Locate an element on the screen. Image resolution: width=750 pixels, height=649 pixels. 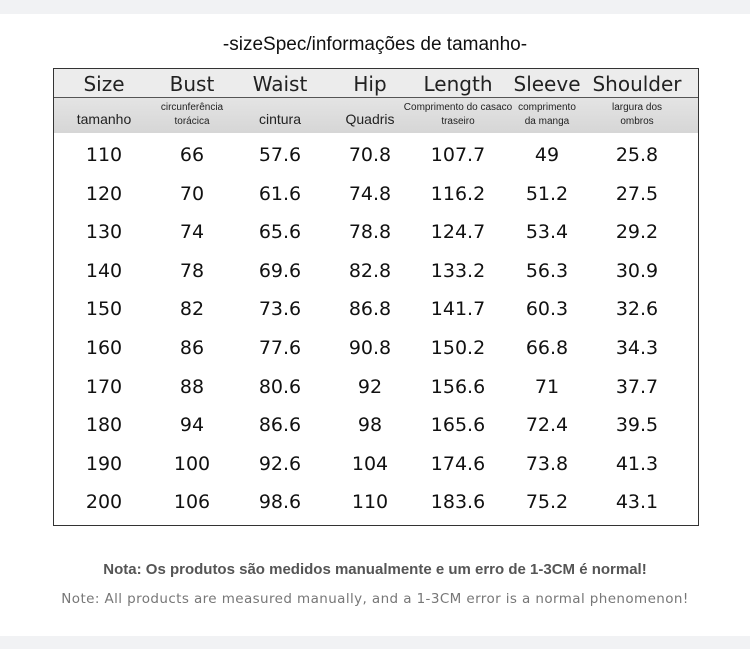
header-row is located at coordinates (376, 83).